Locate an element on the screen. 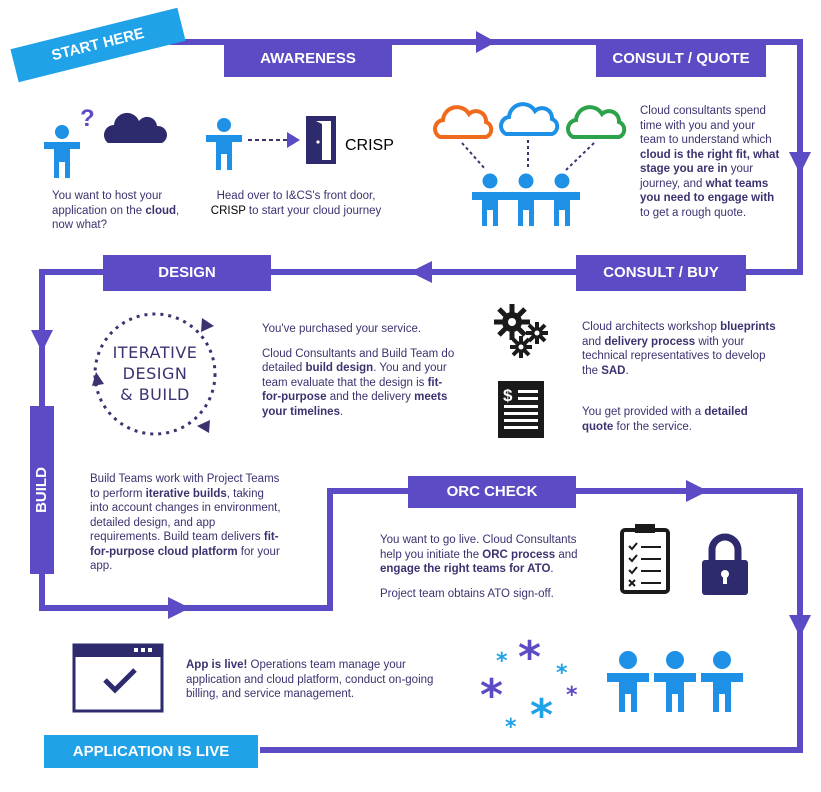 The width and height of the screenshot is (821, 792). stage-build-label: BUILD is located at coordinates (41, 490).